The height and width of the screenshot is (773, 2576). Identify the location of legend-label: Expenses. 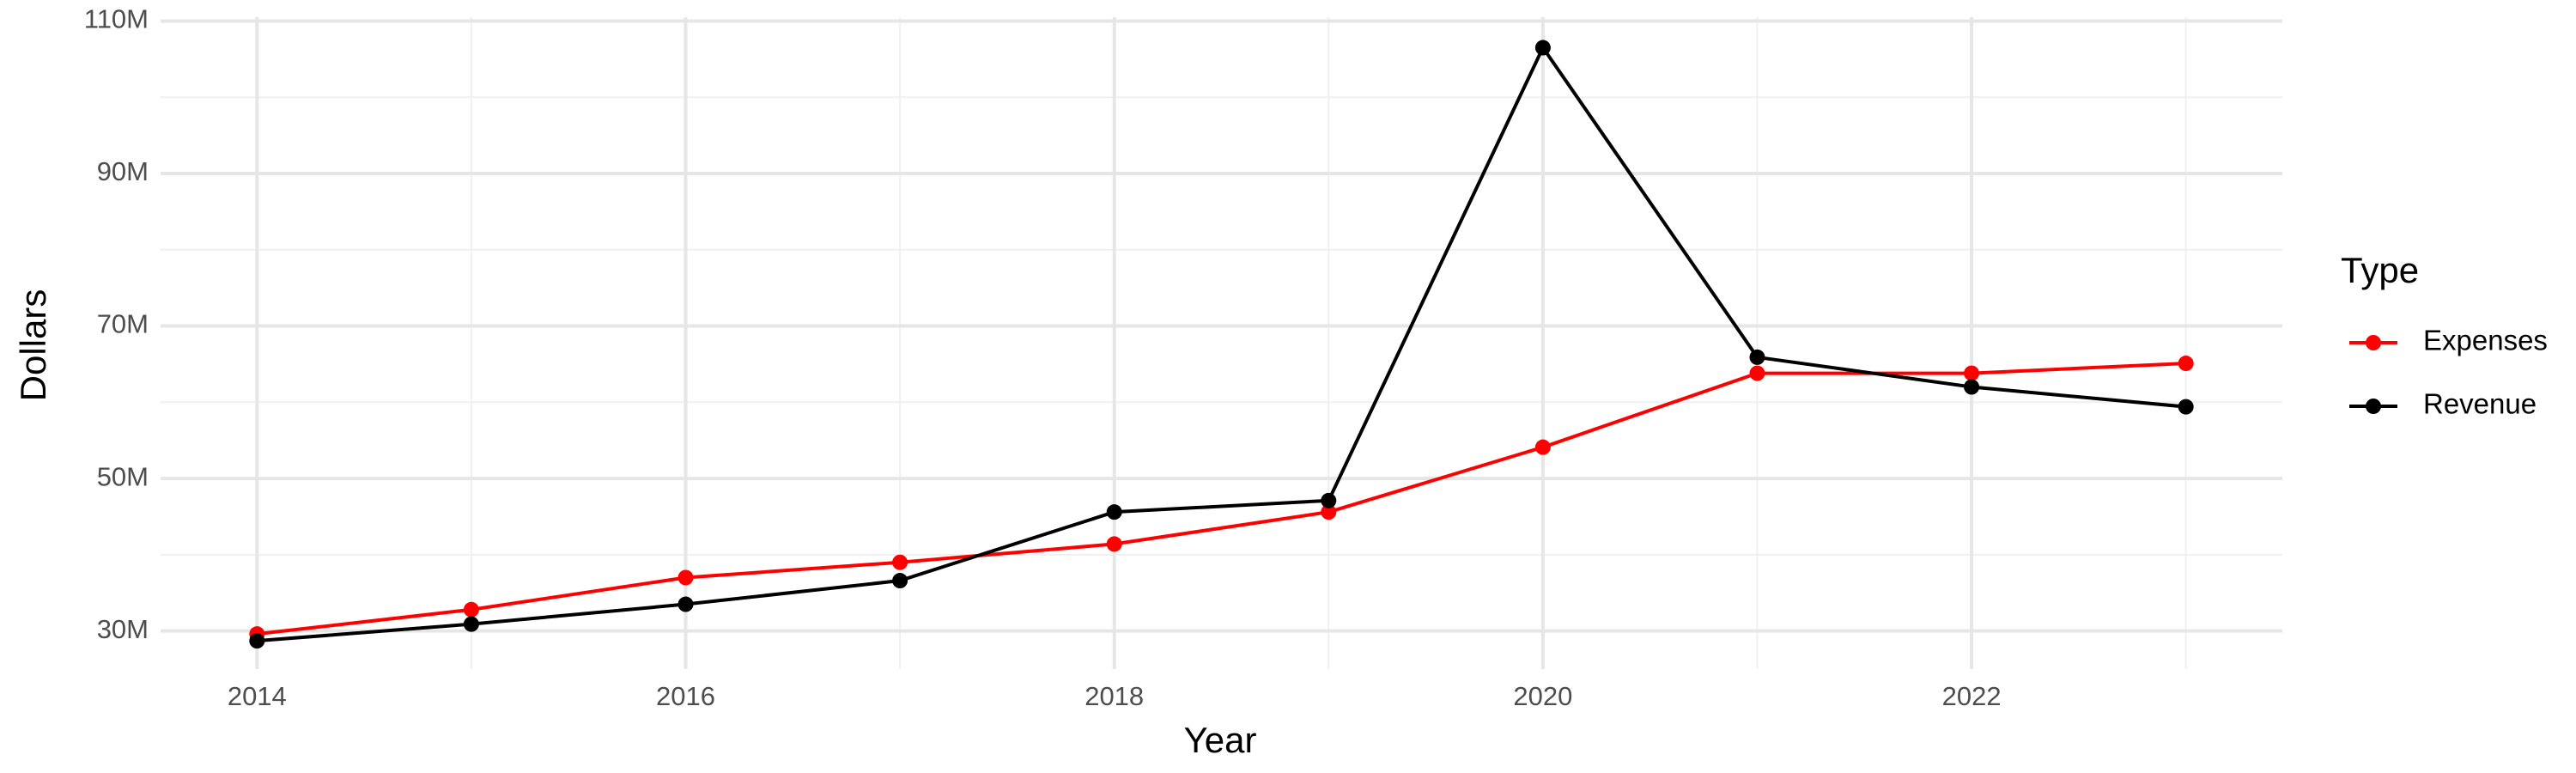
(2485, 340).